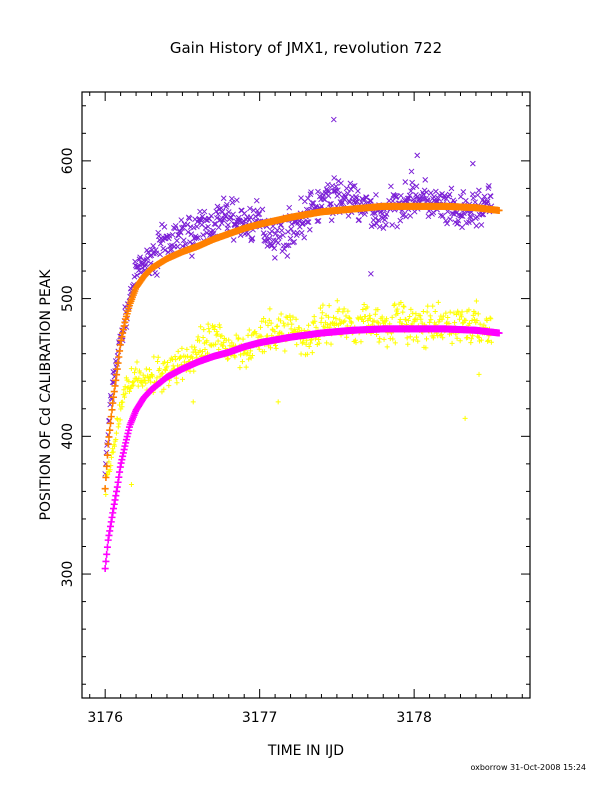 Image resolution: width=612 pixels, height=792 pixels. I want to click on x-axis-label: TIME IN IJD, so click(305, 751).